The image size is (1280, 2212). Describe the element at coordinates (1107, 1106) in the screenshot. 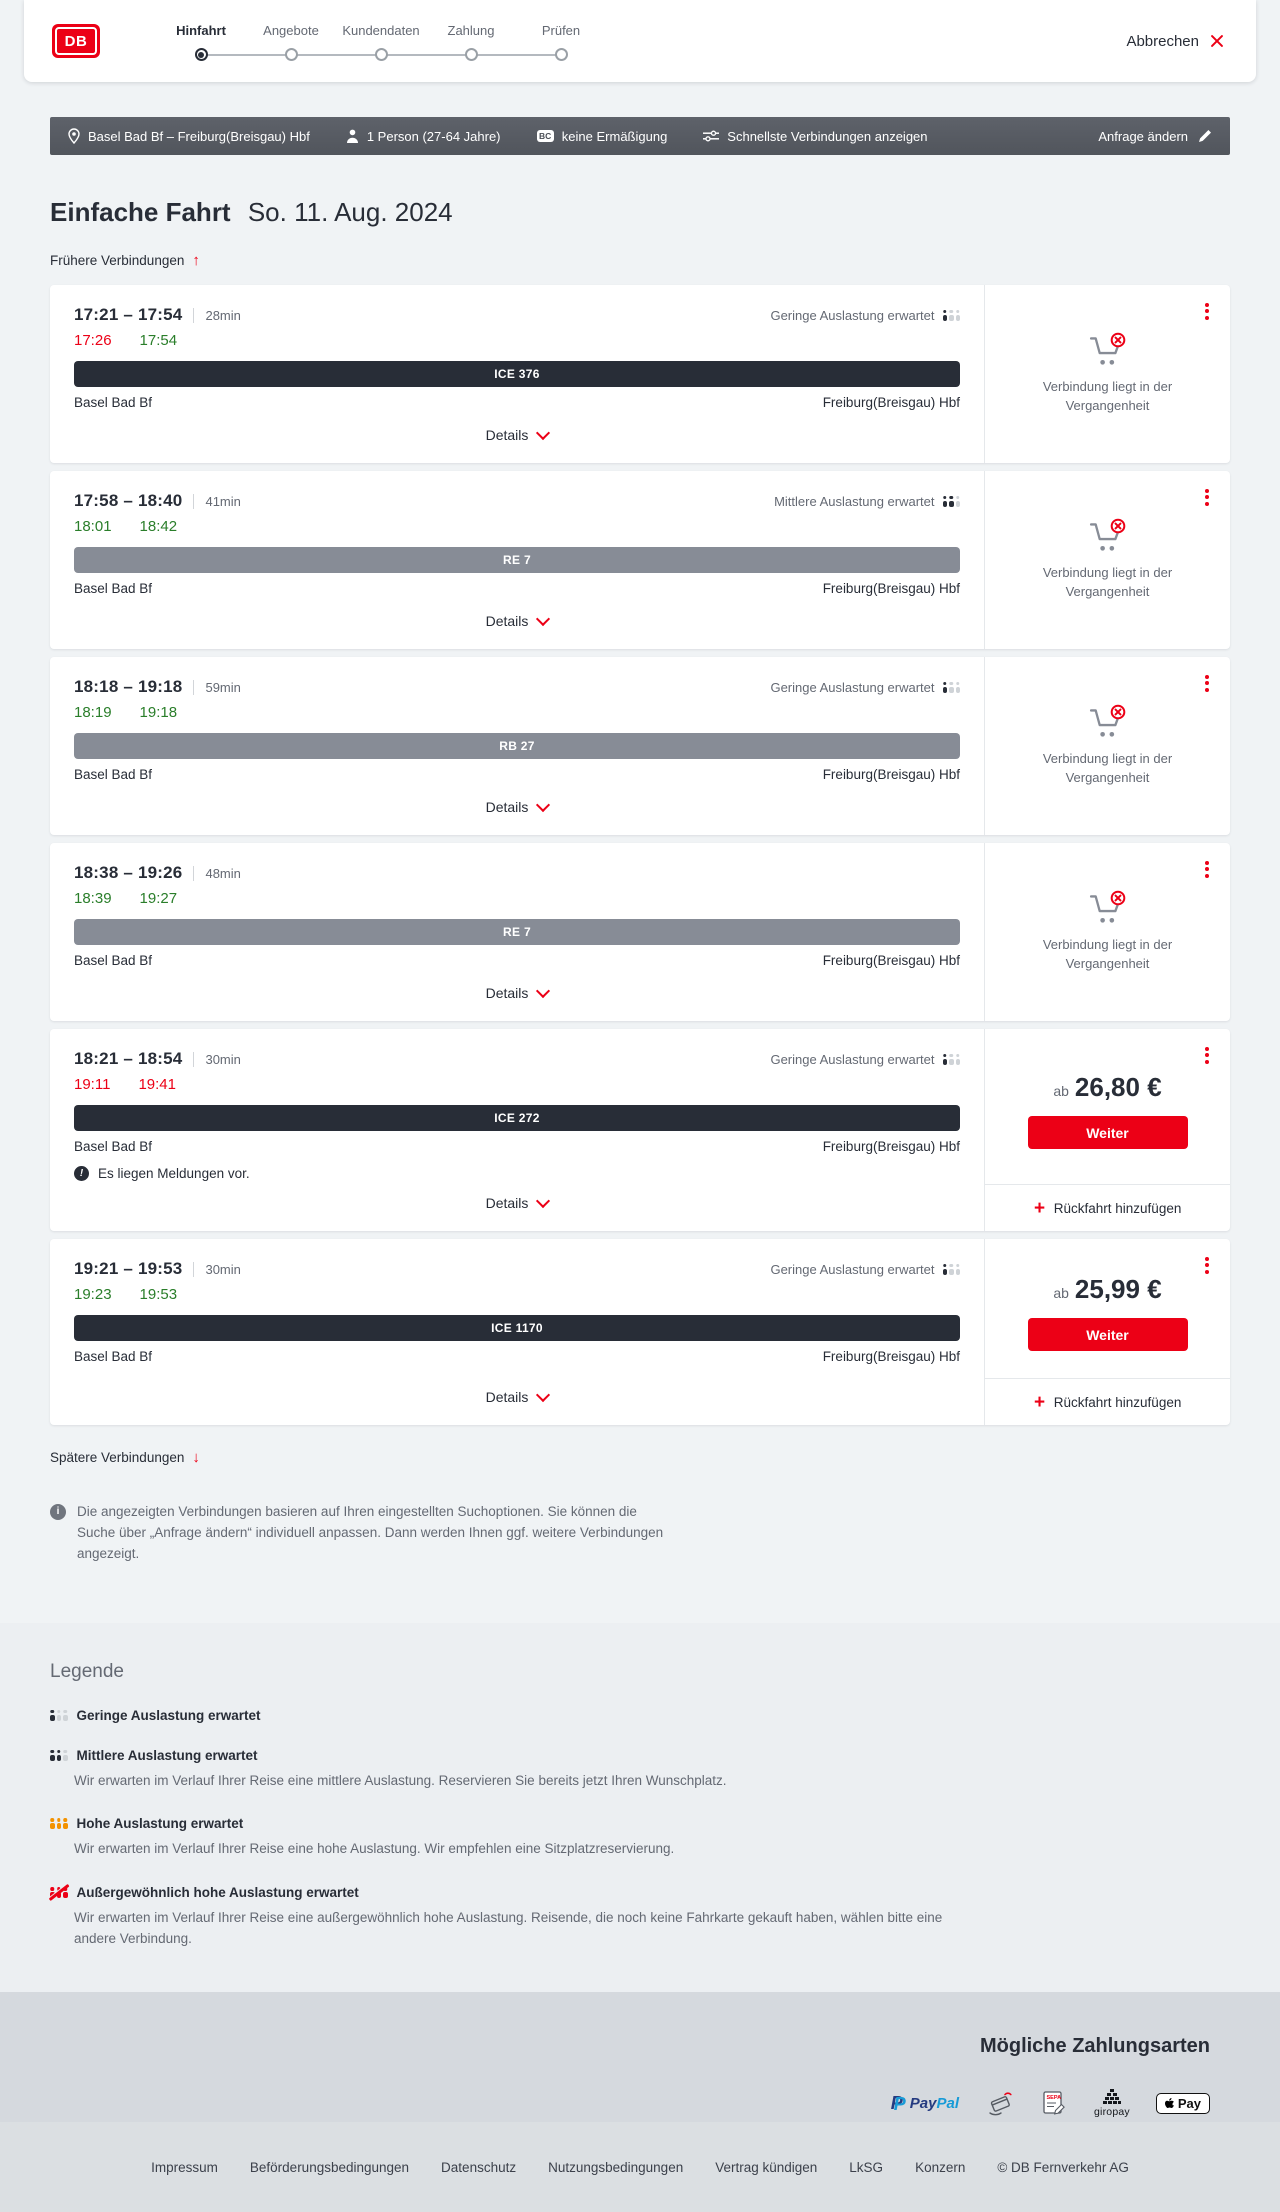

I see `price-panel: ab 26,80 € Weiter` at that location.